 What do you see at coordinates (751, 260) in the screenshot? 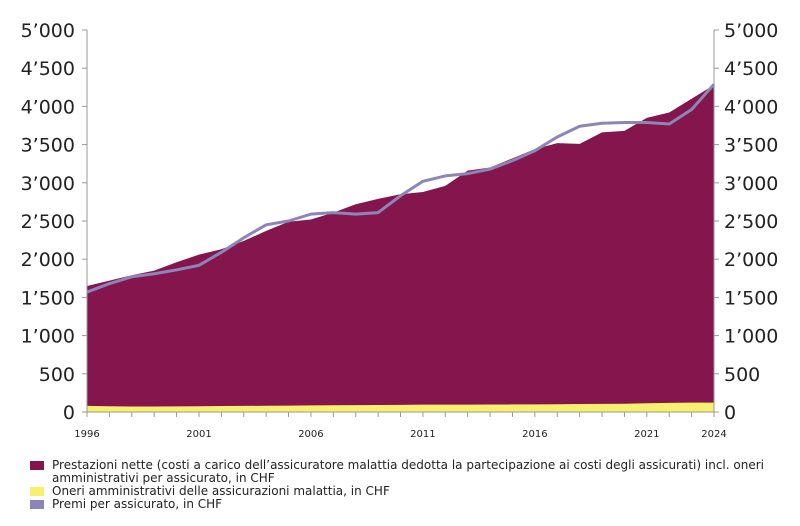
I see `y-tick-label-right: 2’000` at bounding box center [751, 260].